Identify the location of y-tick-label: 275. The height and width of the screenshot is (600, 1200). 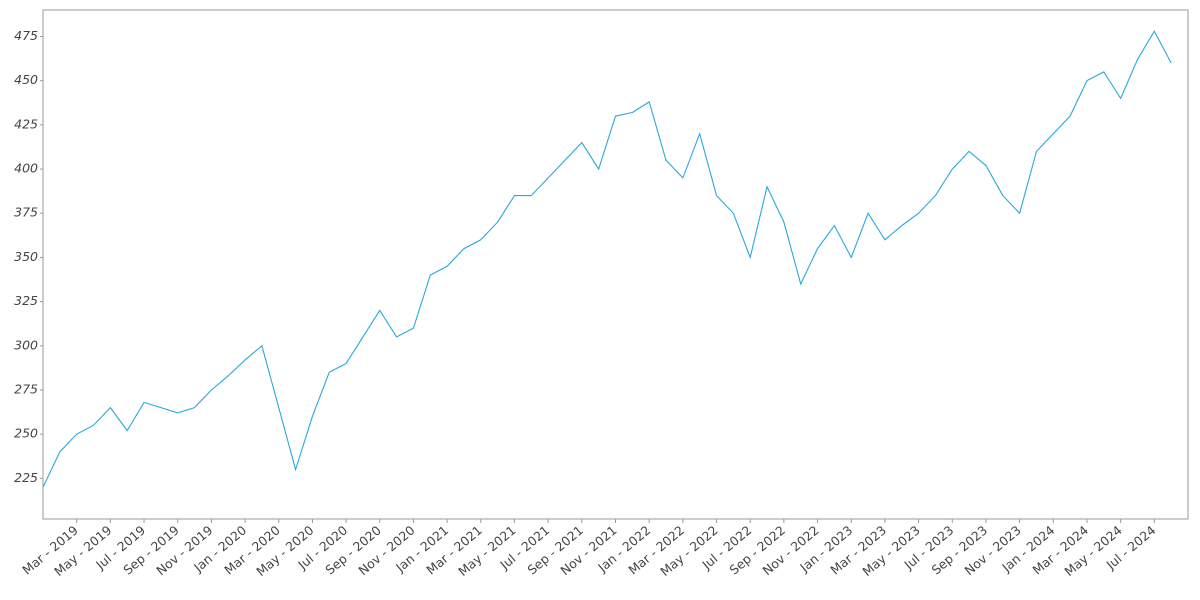
(26, 388).